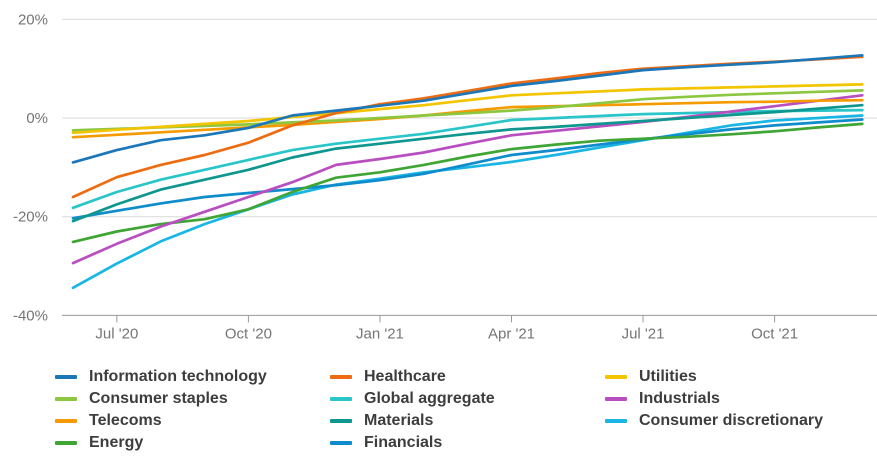 The width and height of the screenshot is (877, 458). I want to click on x-tick-label: Jul '21, so click(643, 333).